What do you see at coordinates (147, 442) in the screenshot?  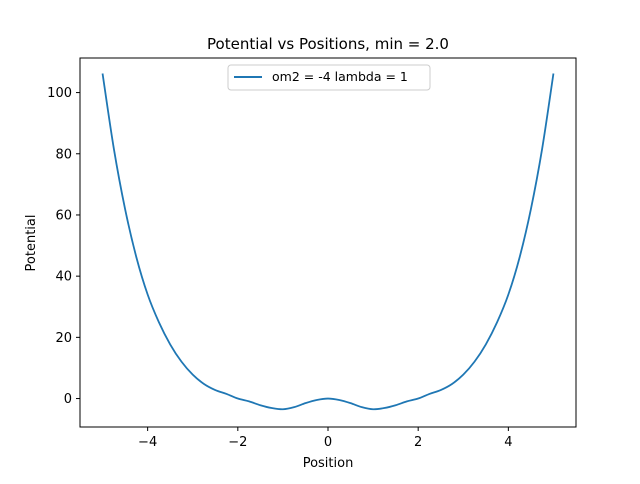 I see `x-tick-label: −4` at bounding box center [147, 442].